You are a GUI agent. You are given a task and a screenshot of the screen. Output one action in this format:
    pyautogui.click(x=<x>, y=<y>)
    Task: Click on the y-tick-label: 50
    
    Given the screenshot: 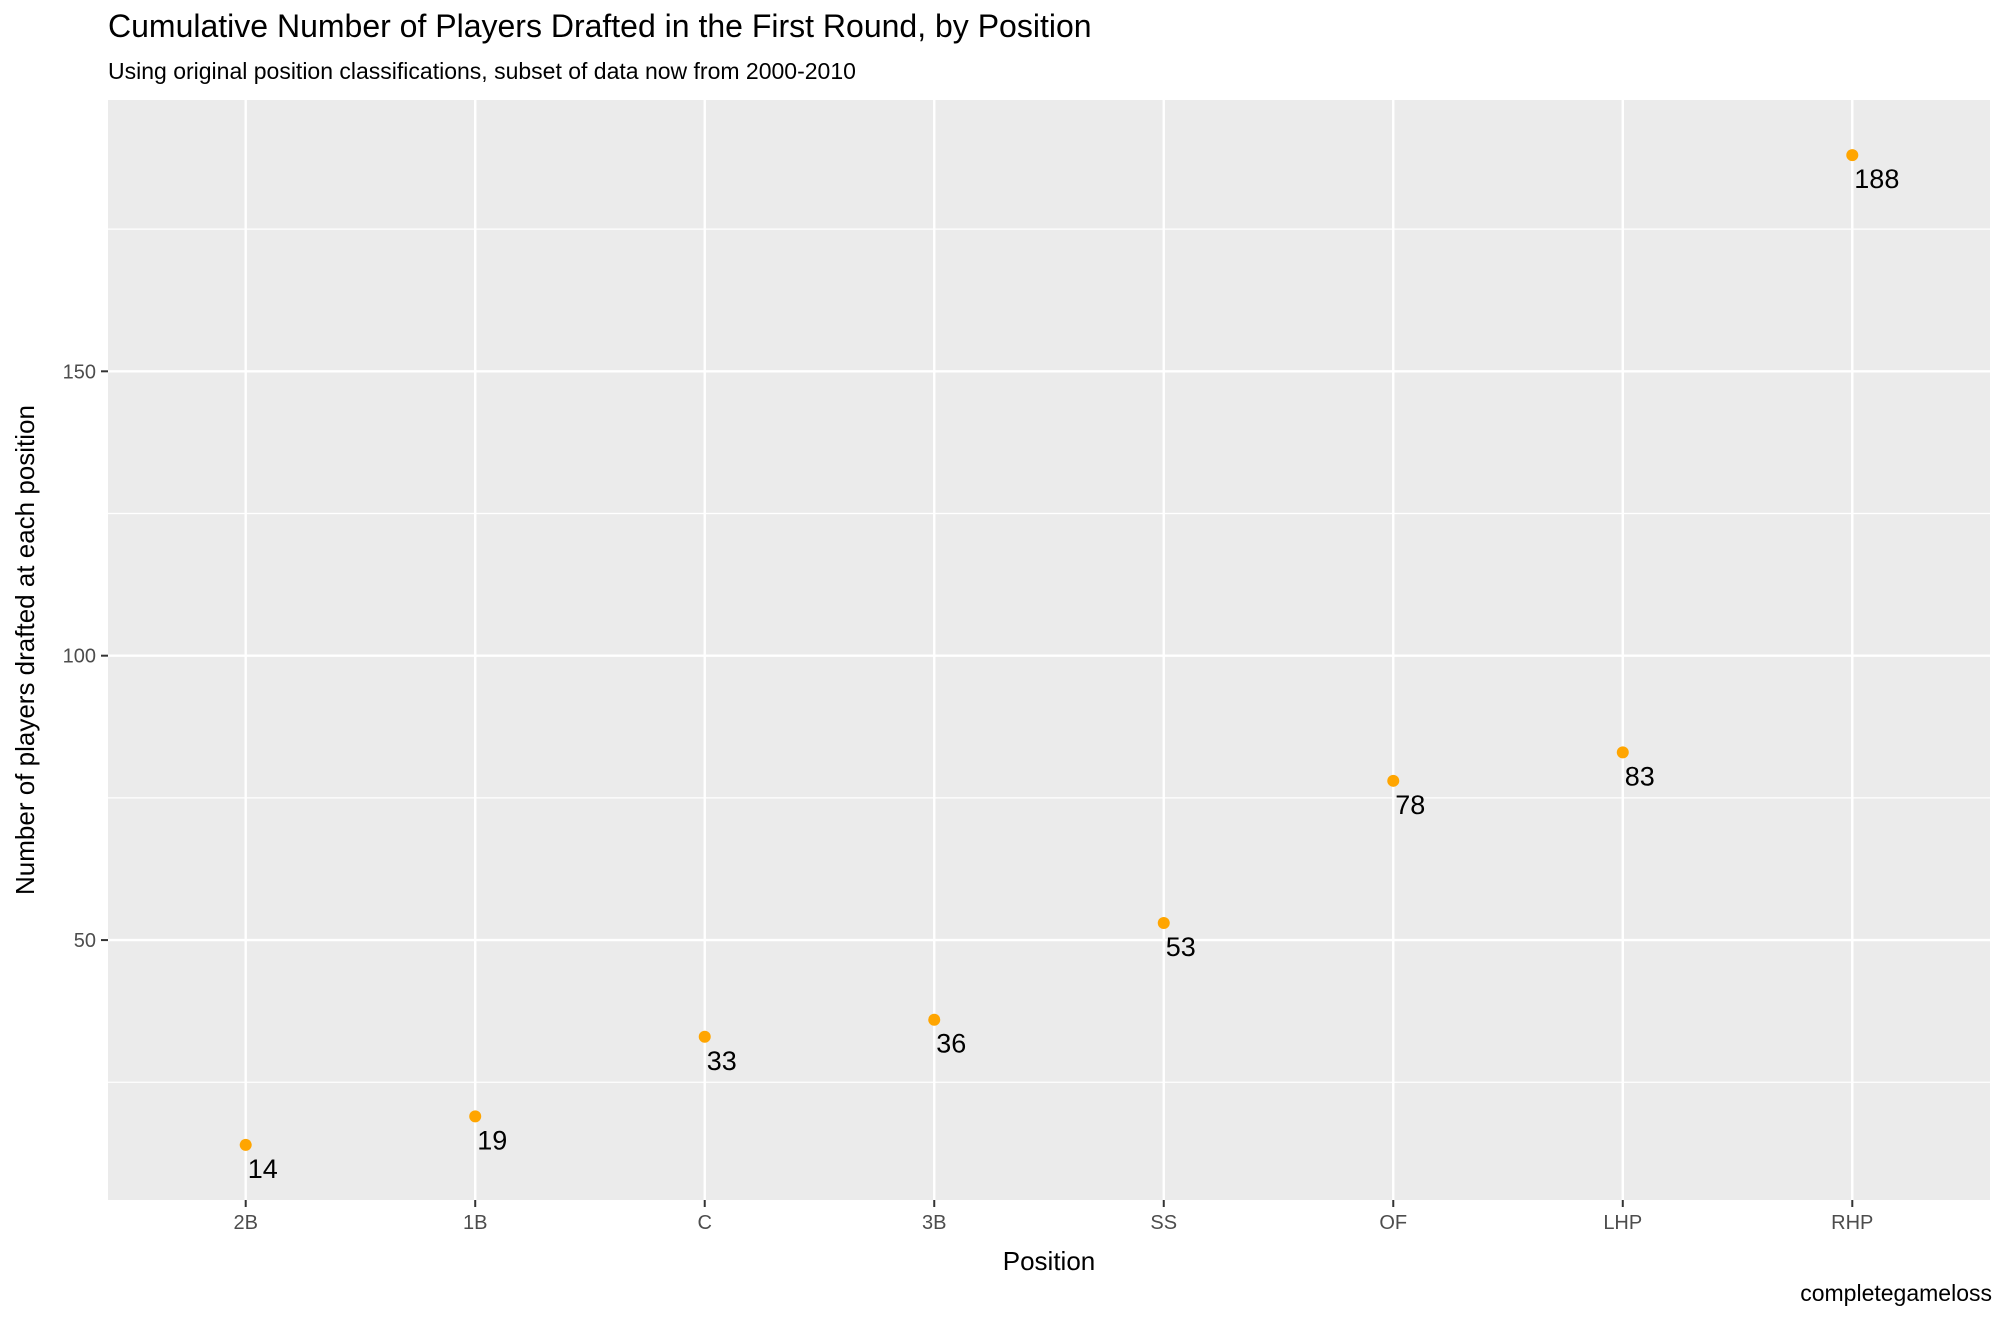 What is the action you would take?
    pyautogui.click(x=85, y=941)
    